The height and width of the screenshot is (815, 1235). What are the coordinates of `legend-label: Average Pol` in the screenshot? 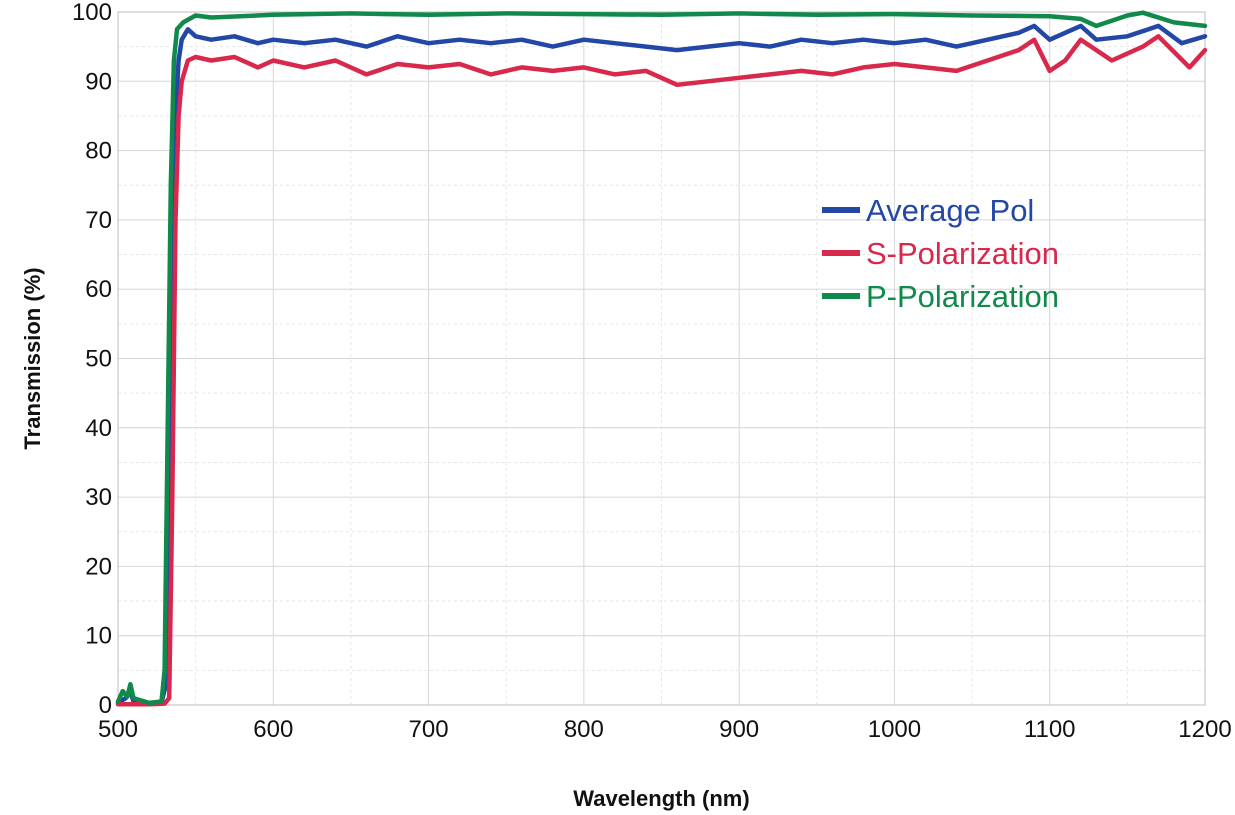 It's located at (950, 210).